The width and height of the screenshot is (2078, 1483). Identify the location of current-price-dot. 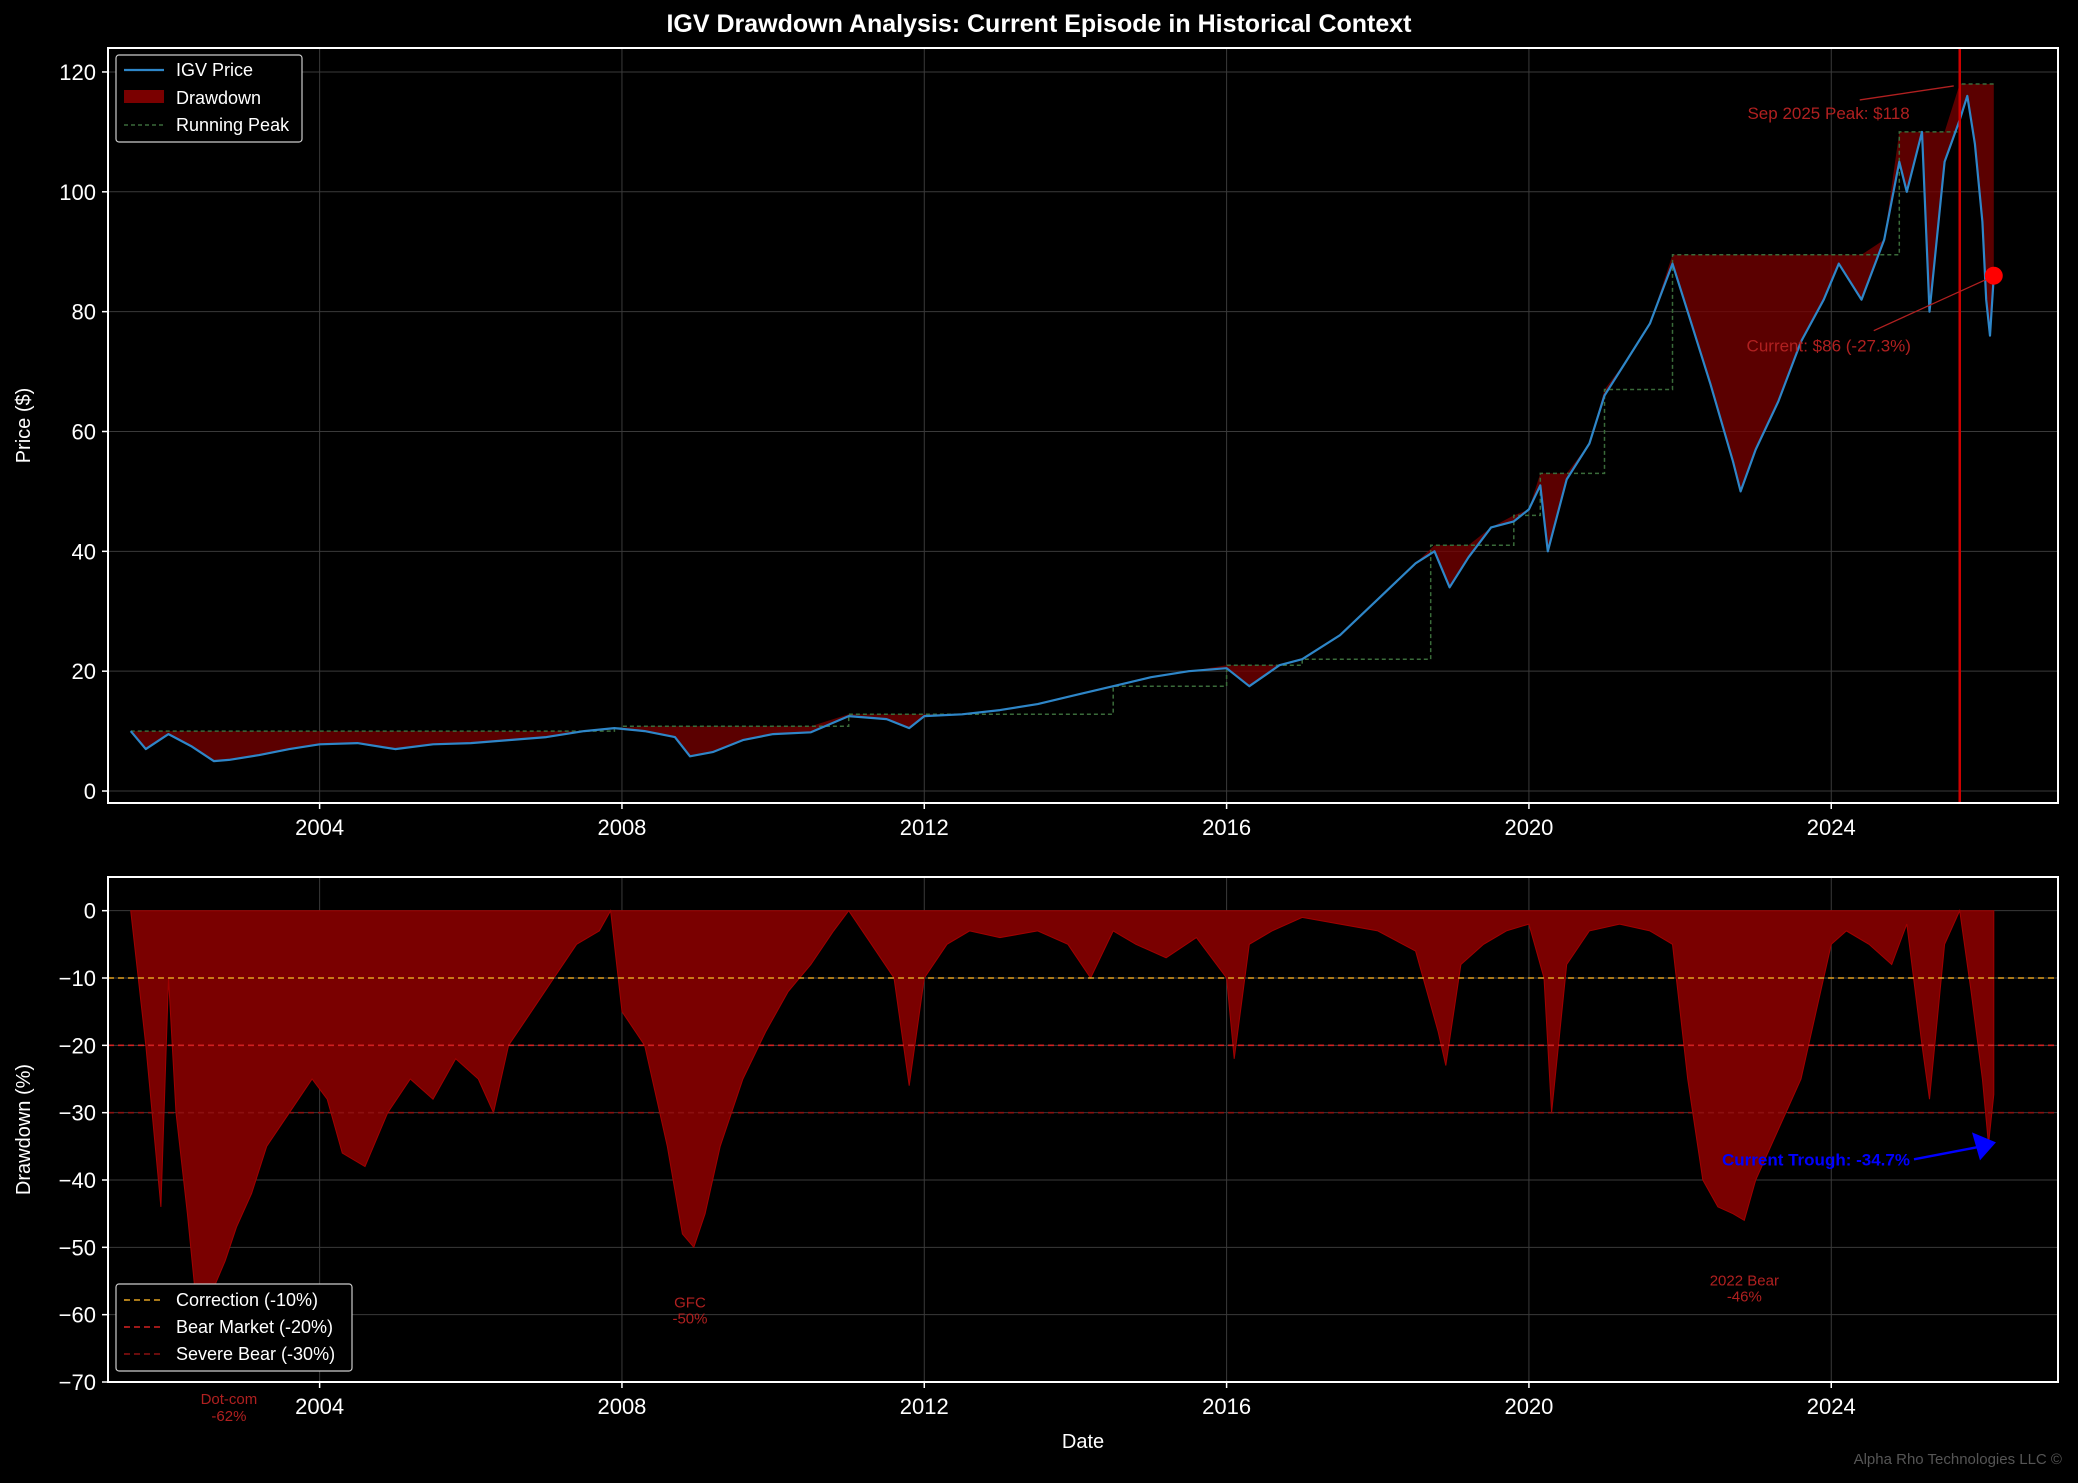
(1993, 275).